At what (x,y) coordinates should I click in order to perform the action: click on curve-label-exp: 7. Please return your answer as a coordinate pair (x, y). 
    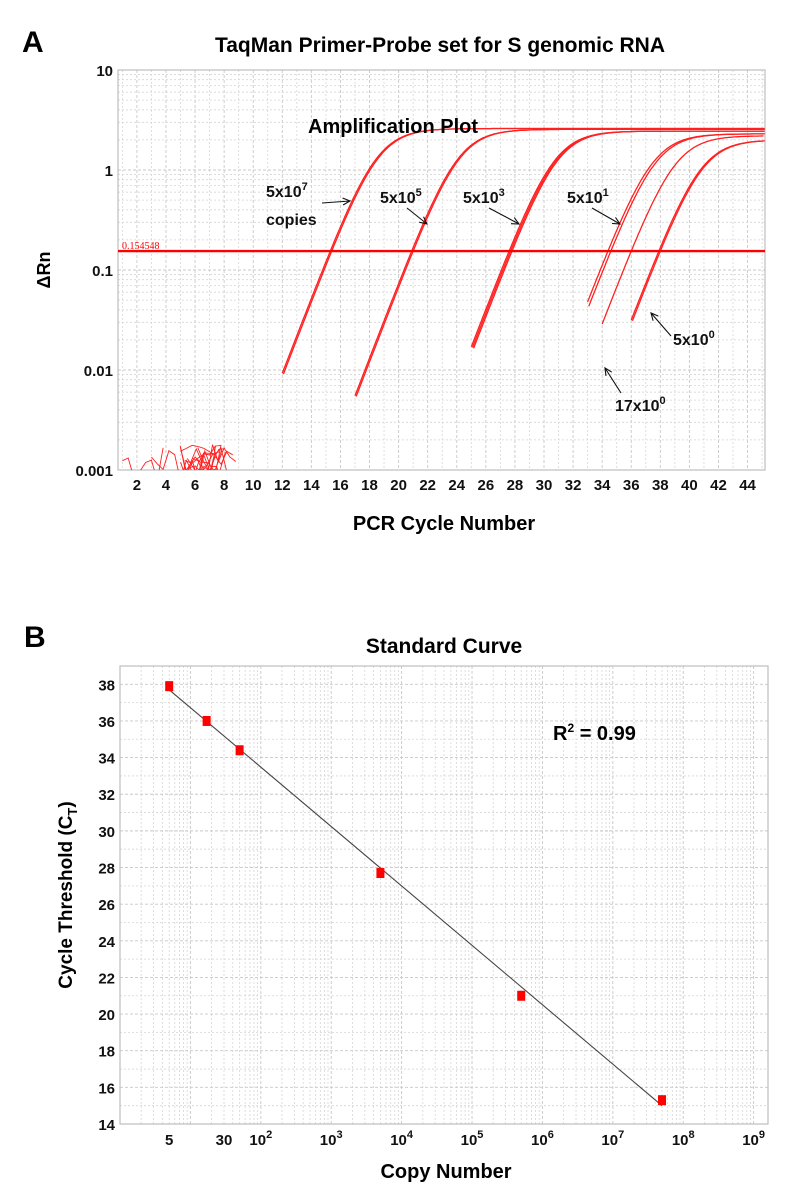
    Looking at the image, I should click on (305, 187).